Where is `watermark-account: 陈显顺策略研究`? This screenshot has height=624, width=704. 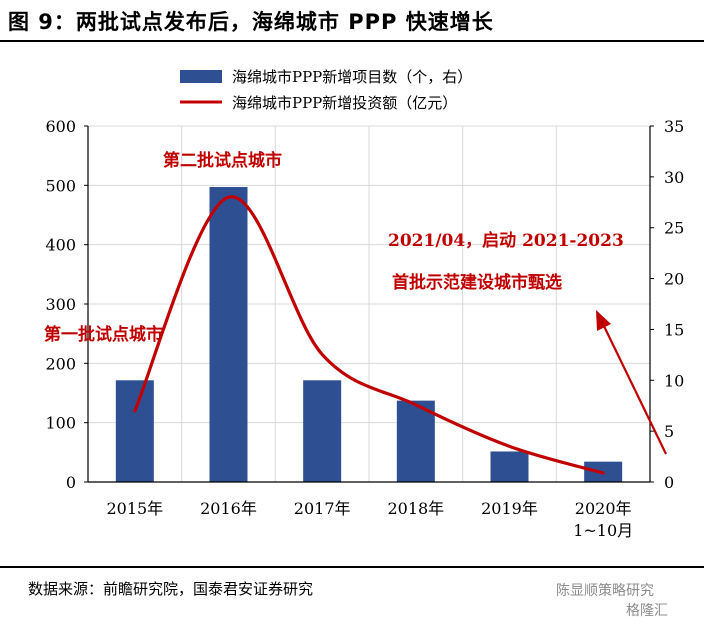 watermark-account: 陈显顺策略研究 is located at coordinates (605, 591).